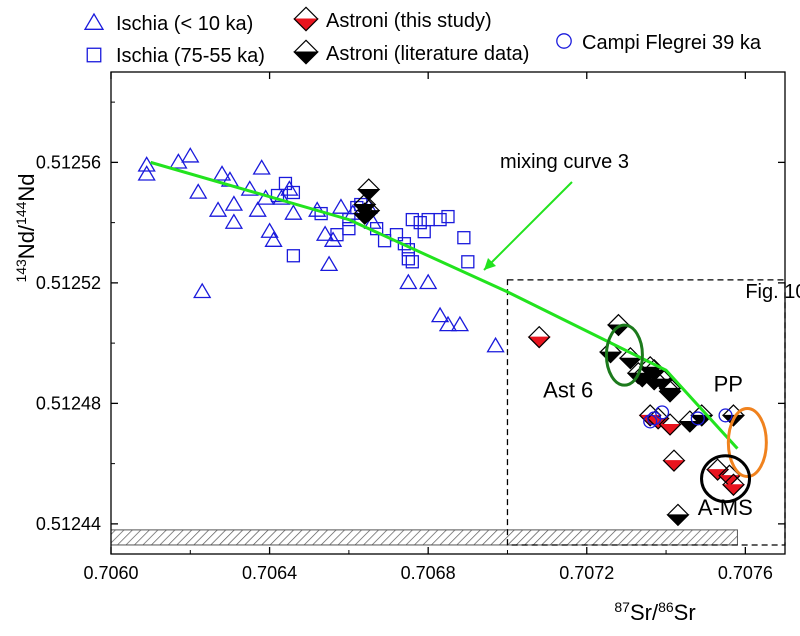 Image resolution: width=800 pixels, height=636 pixels. Describe the element at coordinates (440, 219) in the screenshot. I see `point-s1-21-shape` at that location.